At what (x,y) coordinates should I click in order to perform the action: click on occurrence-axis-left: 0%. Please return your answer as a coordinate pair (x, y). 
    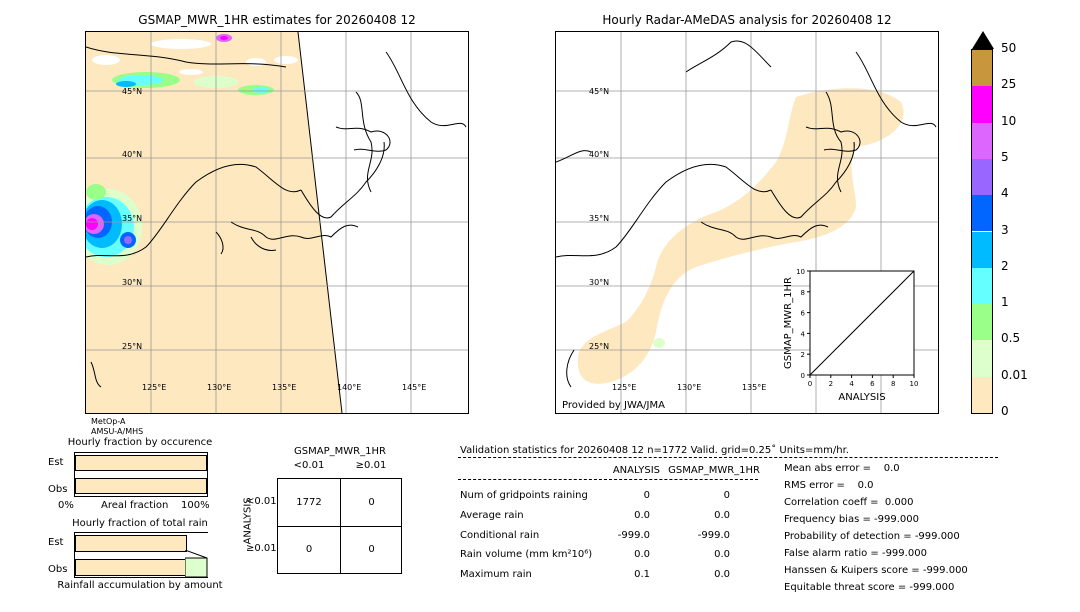
    Looking at the image, I should click on (66, 505).